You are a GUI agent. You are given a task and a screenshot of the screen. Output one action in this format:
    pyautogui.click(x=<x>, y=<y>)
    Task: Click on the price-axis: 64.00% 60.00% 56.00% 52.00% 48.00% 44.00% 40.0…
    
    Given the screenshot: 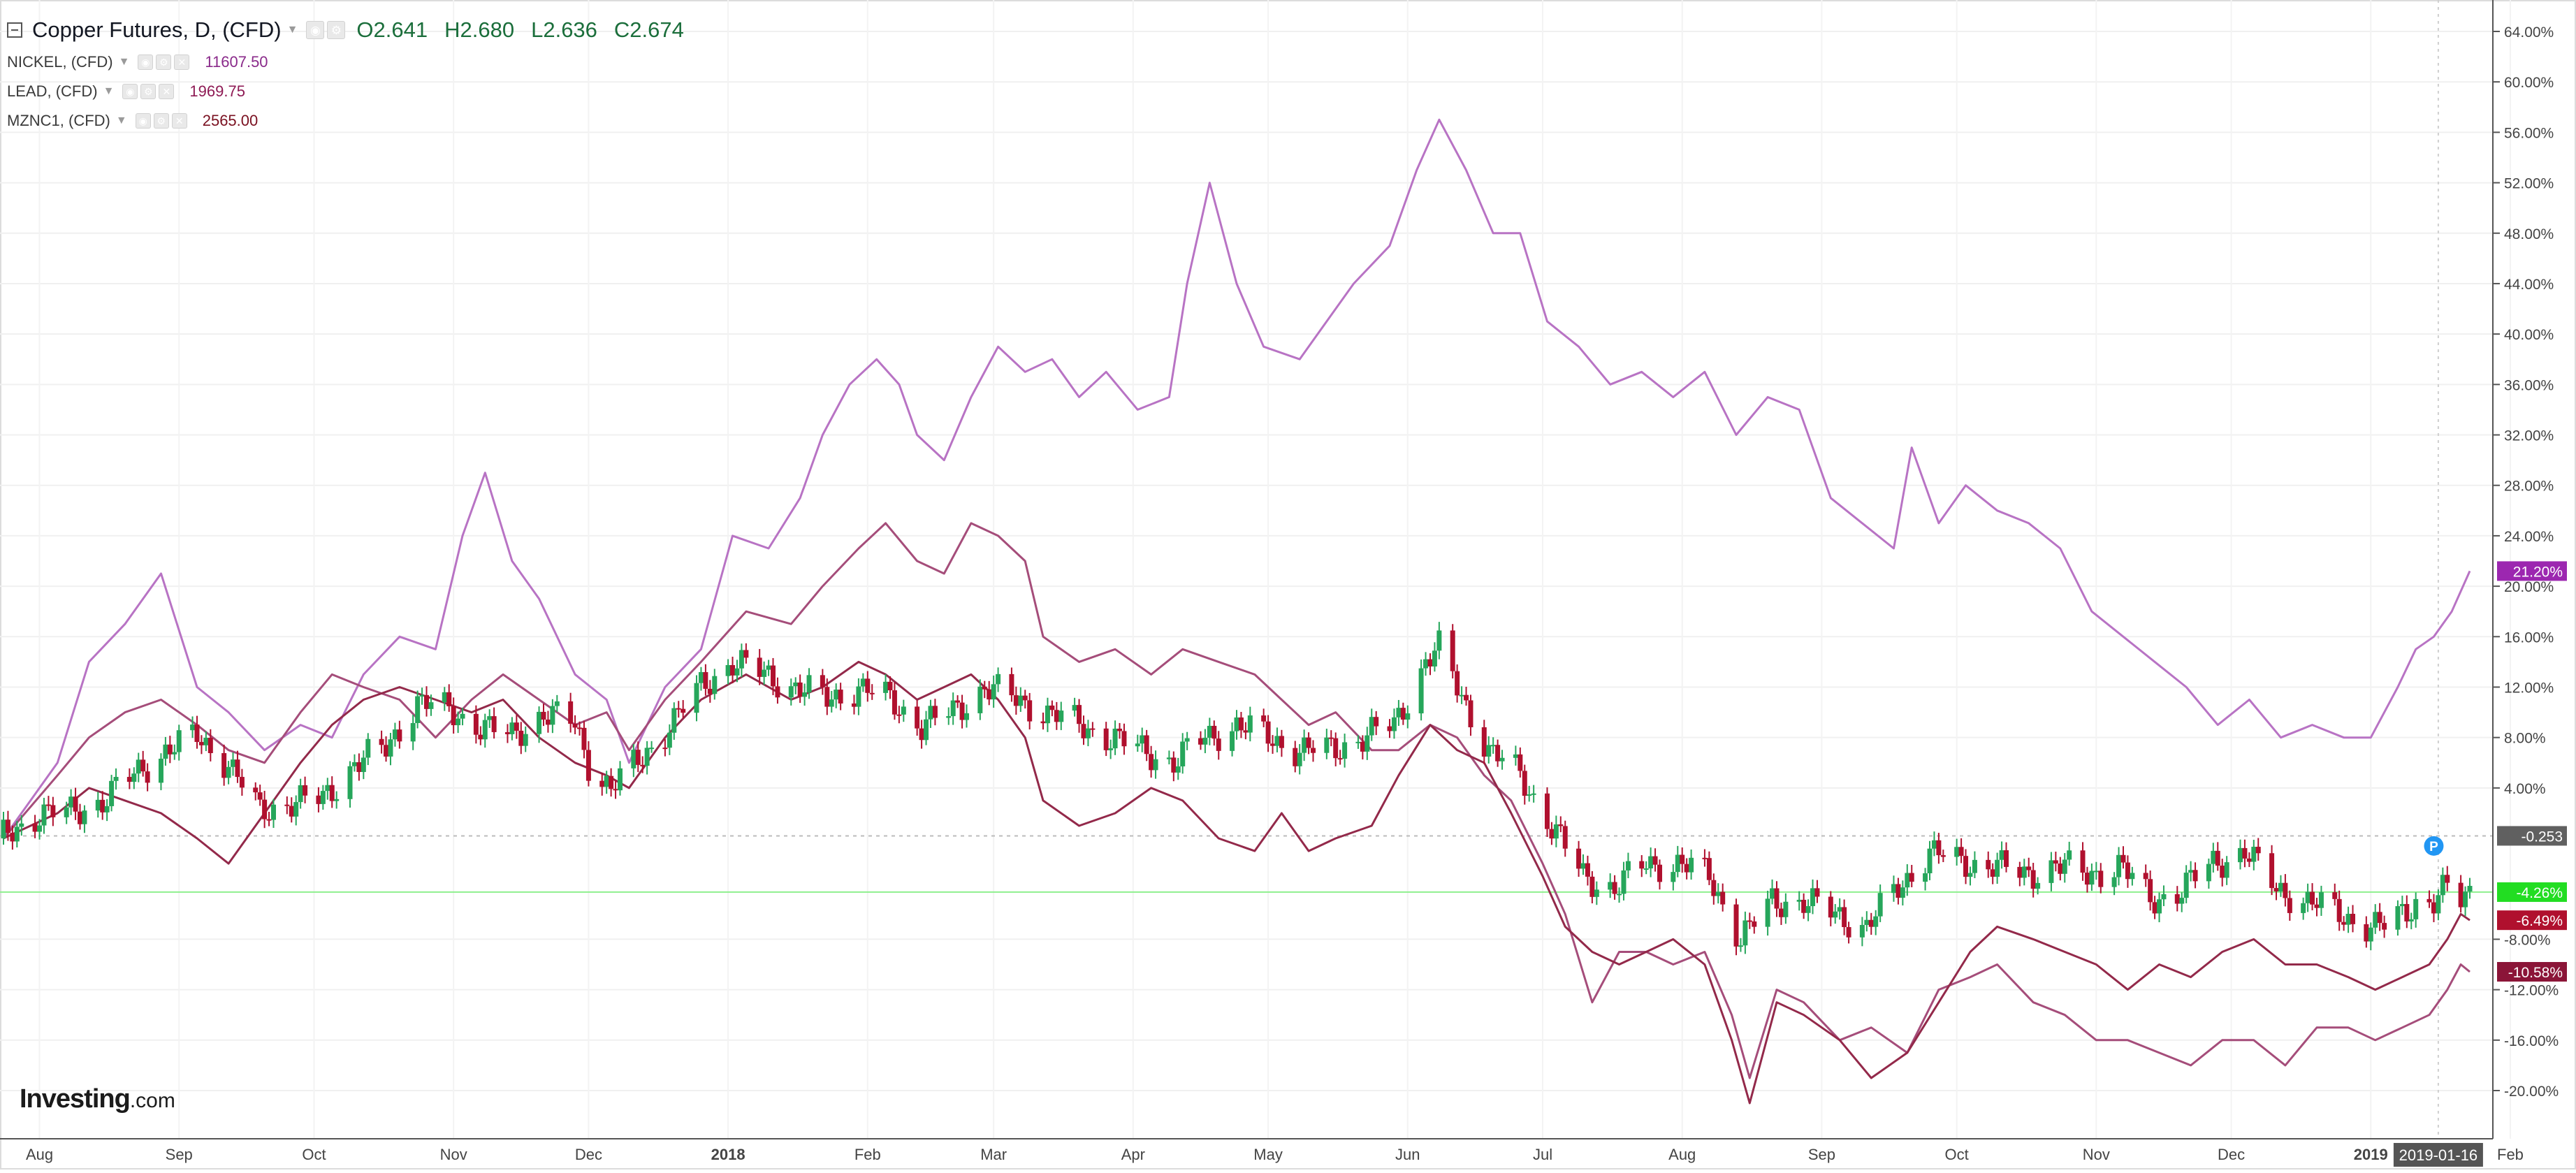 What is the action you would take?
    pyautogui.click(x=2529, y=569)
    